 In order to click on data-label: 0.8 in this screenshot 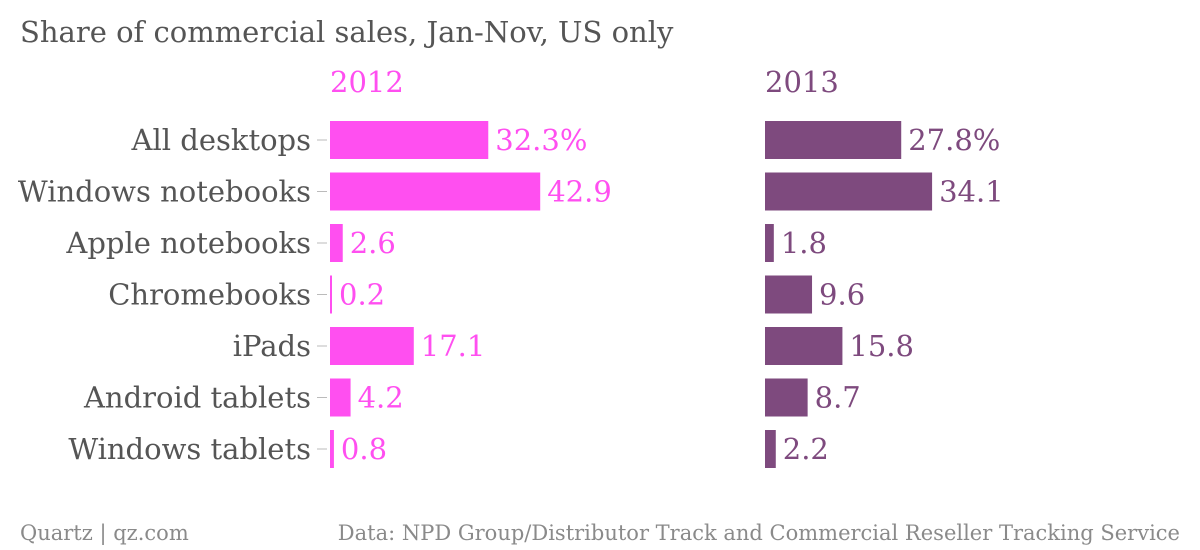, I will do `click(364, 449)`.